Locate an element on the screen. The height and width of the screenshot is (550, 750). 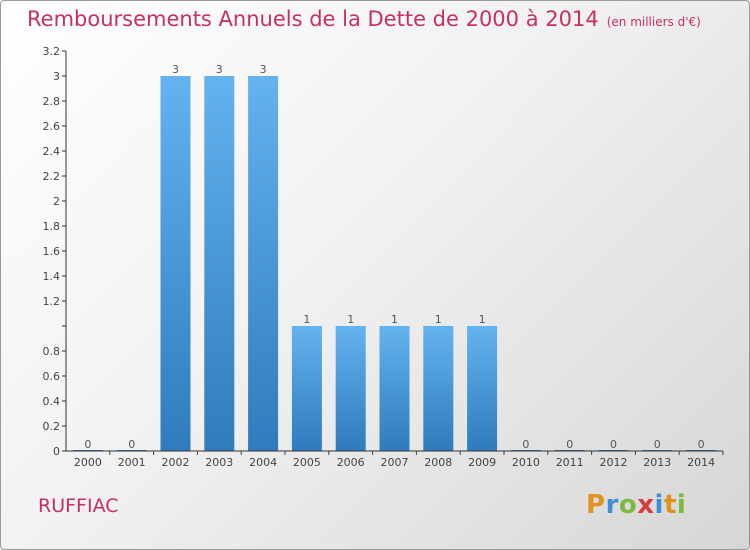
y-tick-label: 3 is located at coordinates (56, 76).